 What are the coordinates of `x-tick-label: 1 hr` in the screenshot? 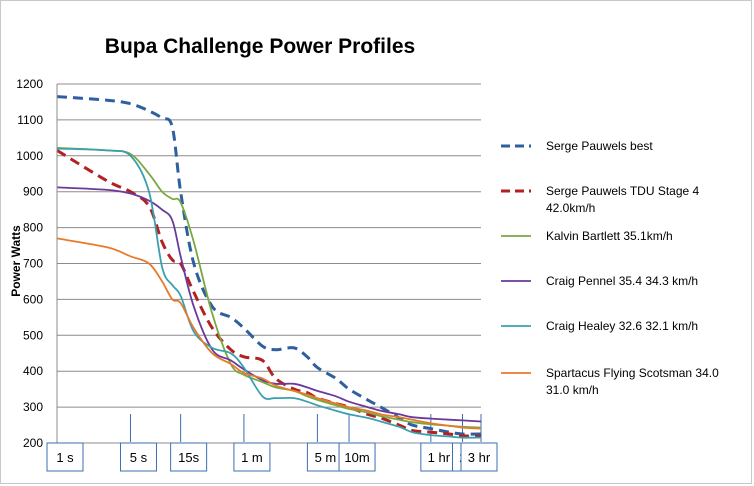 It's located at (439, 457).